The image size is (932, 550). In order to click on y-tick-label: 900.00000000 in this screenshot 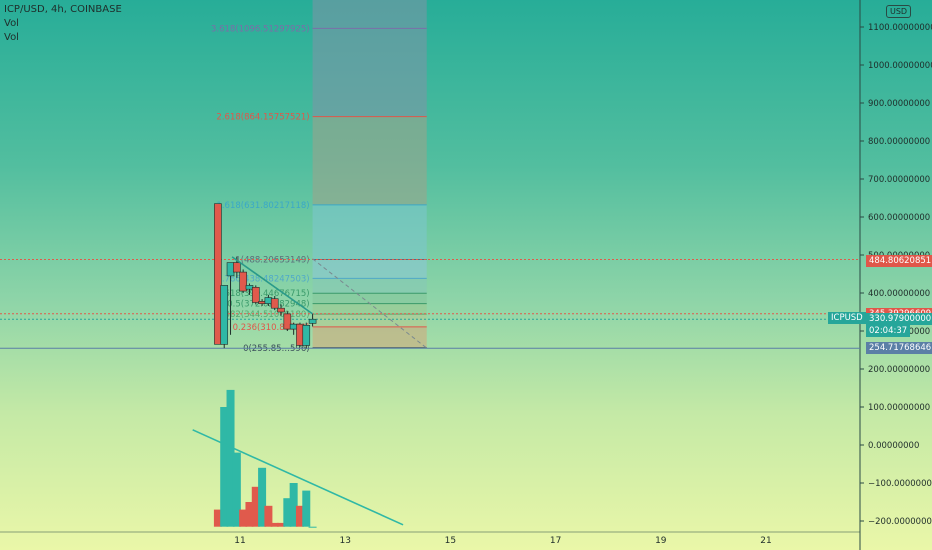, I will do `click(899, 104)`.